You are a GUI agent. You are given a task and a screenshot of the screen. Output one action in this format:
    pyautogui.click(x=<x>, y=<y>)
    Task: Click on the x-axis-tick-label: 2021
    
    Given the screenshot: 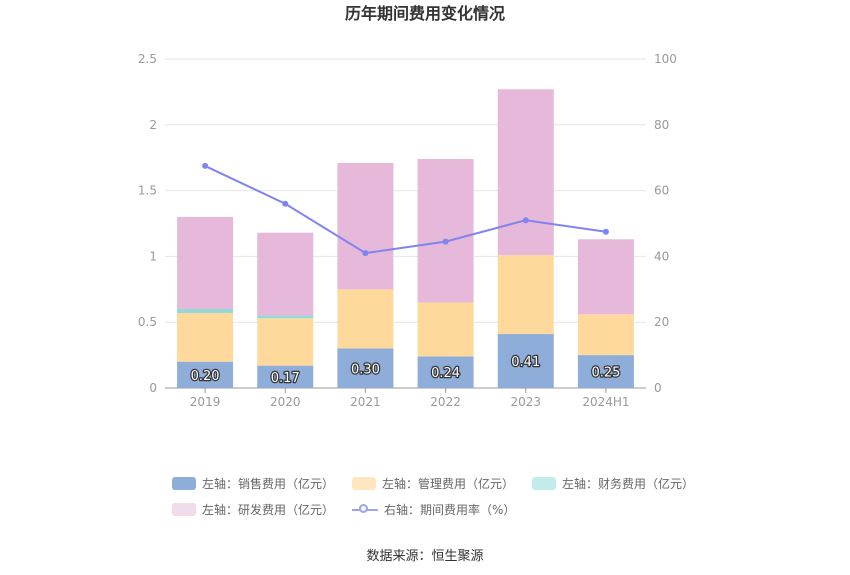 What is the action you would take?
    pyautogui.click(x=365, y=402)
    